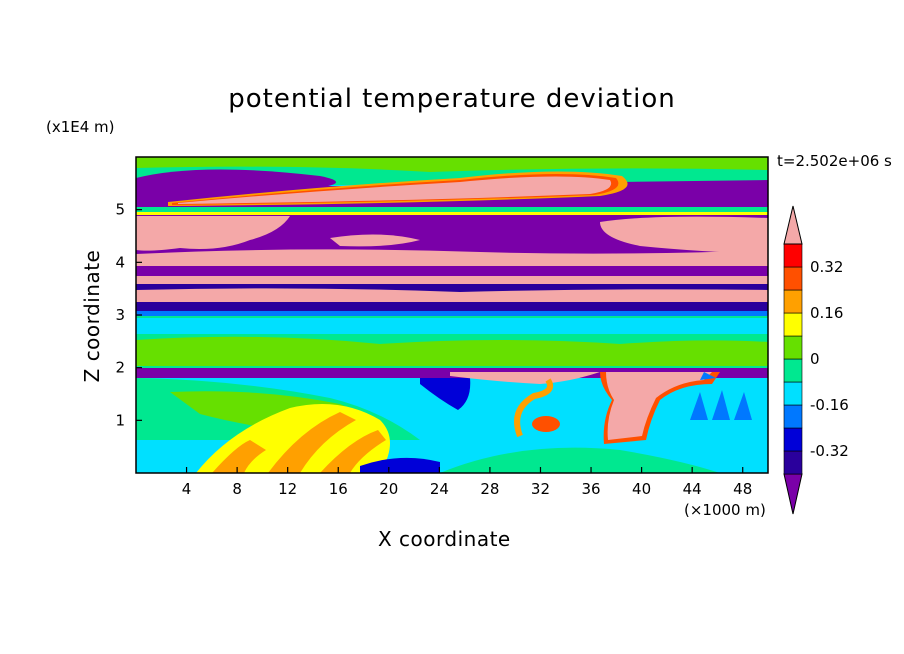 This screenshot has height=654, width=904. I want to click on y-tick-label: 5, so click(120, 210).